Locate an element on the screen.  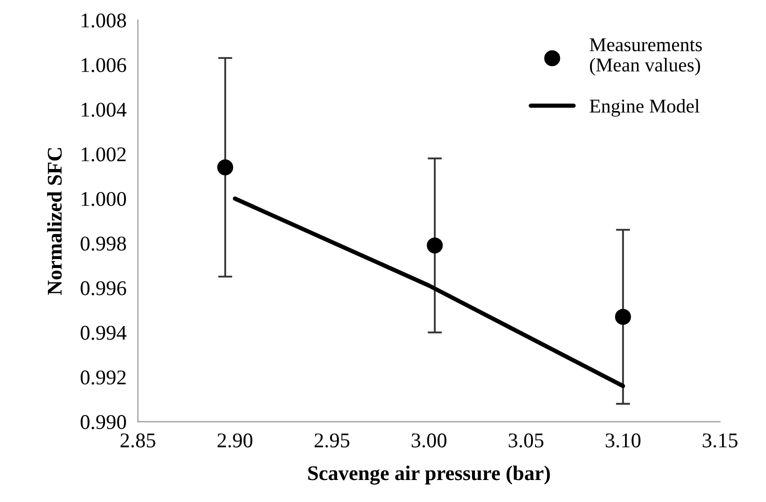
x-tick-label: 2.85 is located at coordinates (138, 440).